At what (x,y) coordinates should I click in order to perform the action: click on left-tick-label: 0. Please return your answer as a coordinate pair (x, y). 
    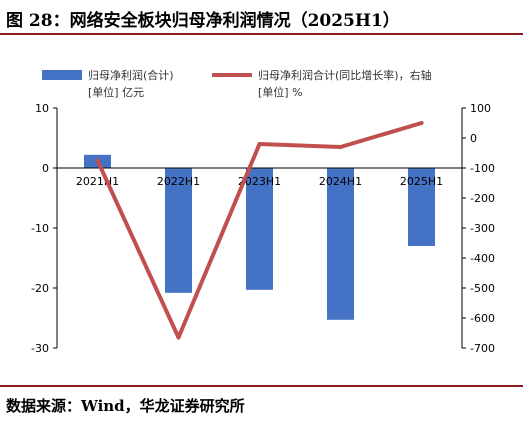
    Looking at the image, I should click on (45, 168).